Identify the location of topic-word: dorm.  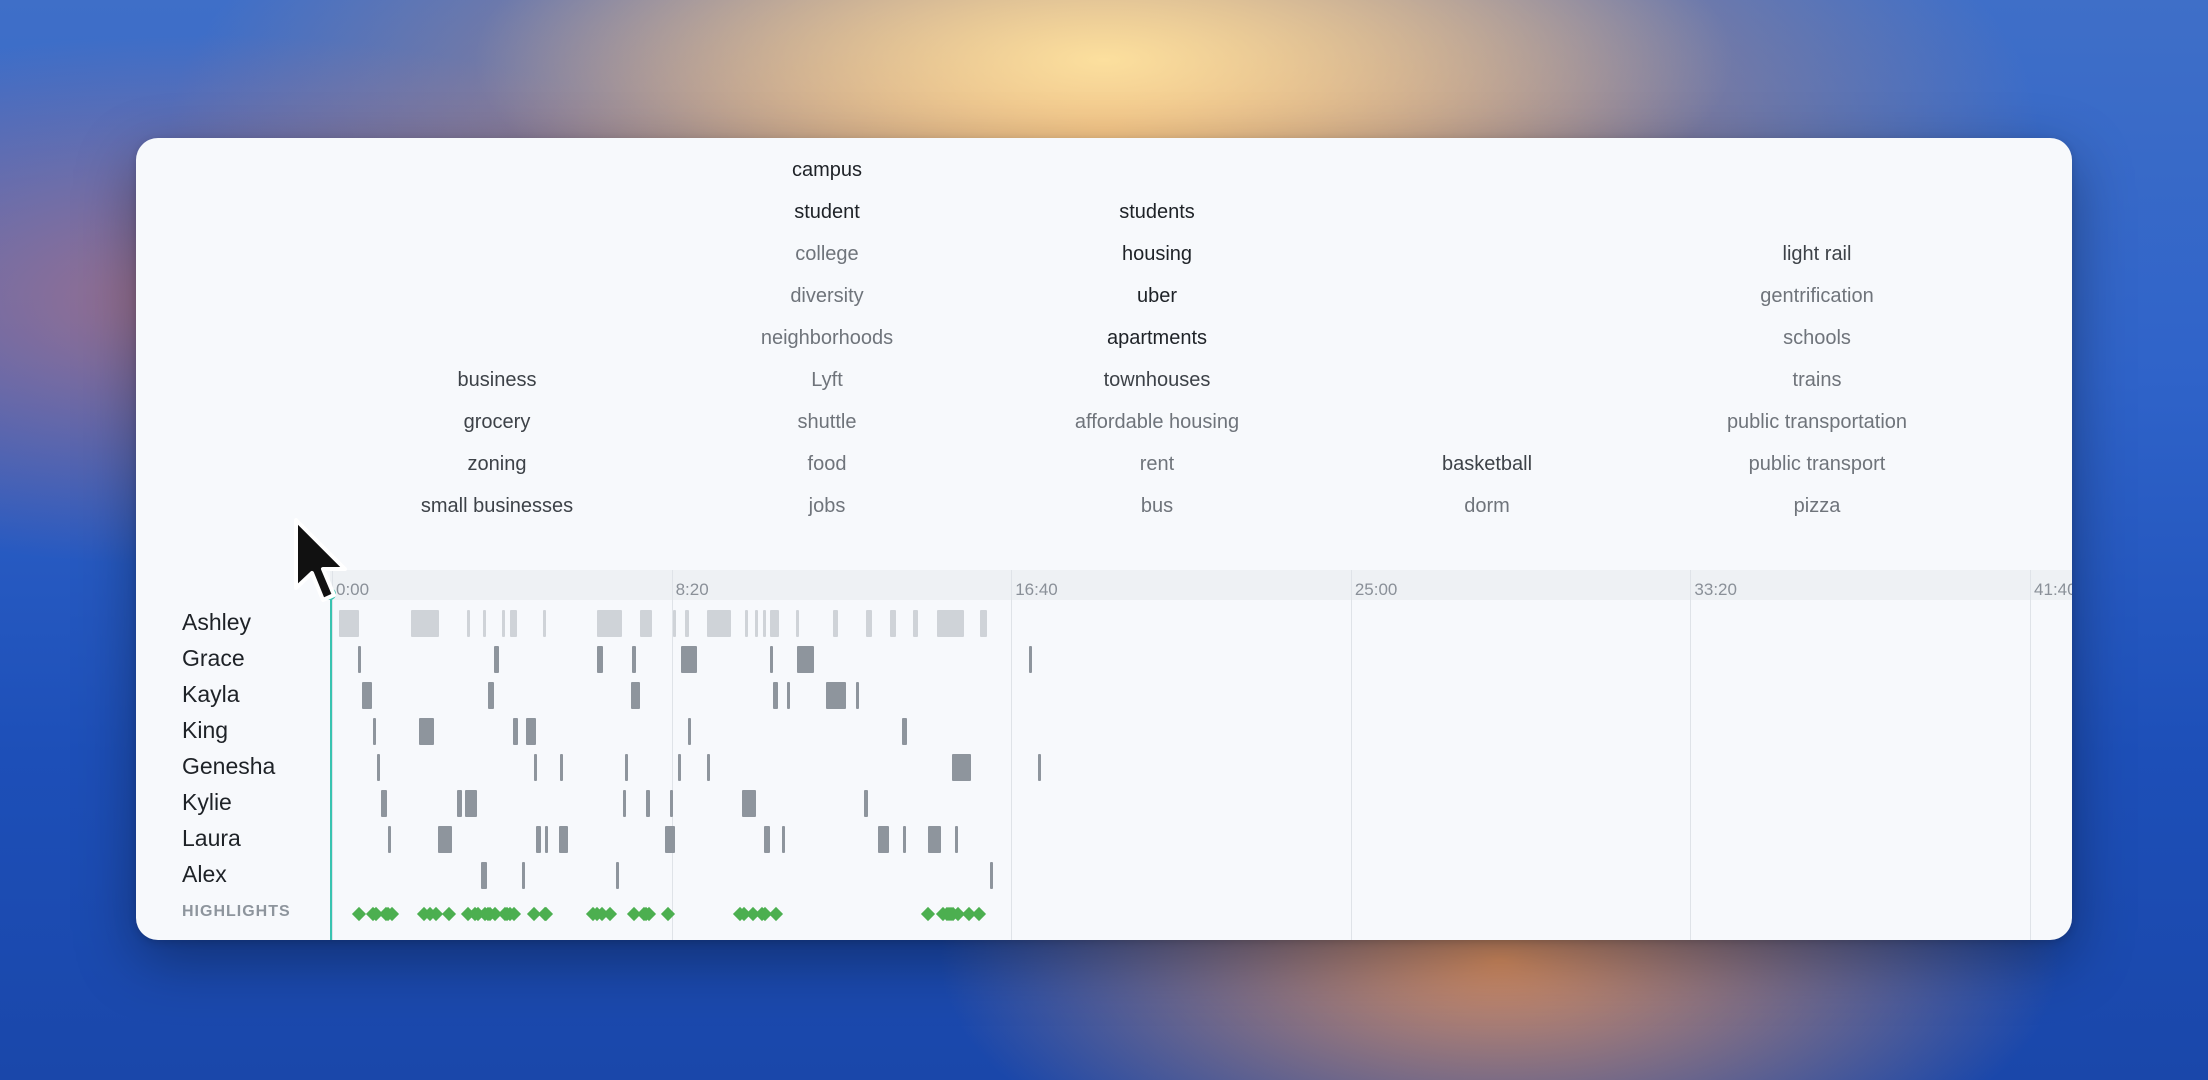
(1487, 506).